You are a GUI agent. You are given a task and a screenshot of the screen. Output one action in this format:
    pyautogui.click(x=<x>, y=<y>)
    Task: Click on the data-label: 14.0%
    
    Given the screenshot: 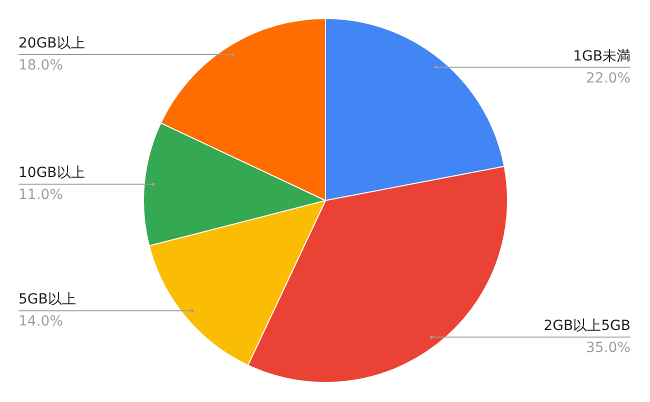 What is the action you would take?
    pyautogui.click(x=40, y=322)
    